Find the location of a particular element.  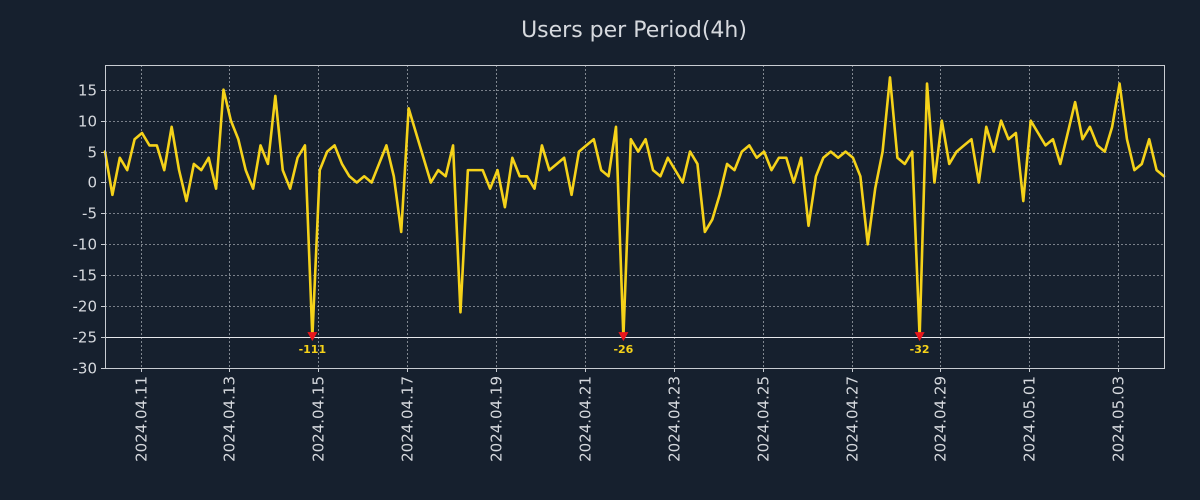

x-tick-label: 2024.04.25 is located at coordinates (764, 419).